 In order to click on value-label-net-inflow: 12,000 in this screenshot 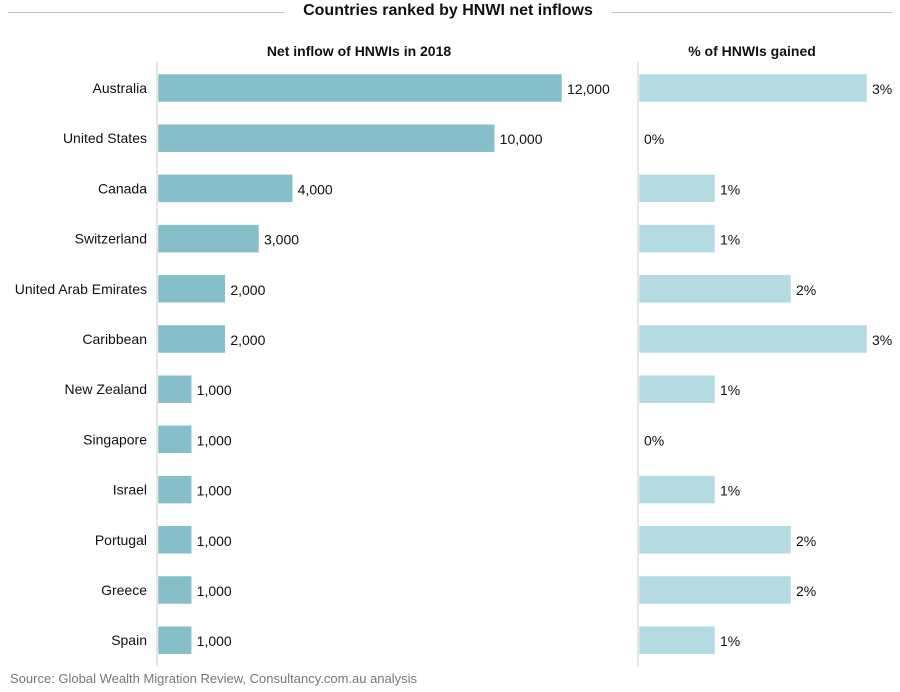, I will do `click(588, 89)`.